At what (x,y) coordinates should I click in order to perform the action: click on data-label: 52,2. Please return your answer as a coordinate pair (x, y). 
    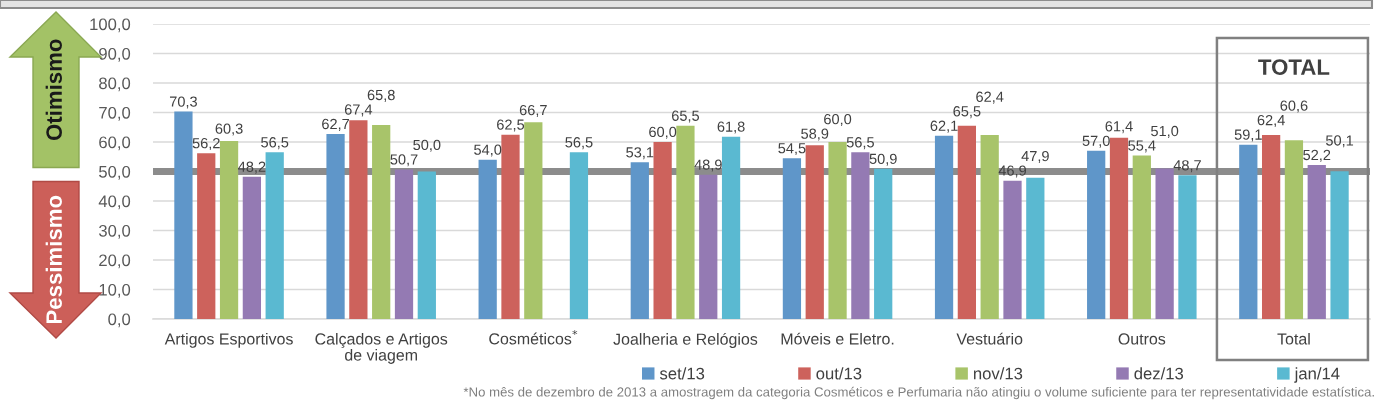
    Looking at the image, I should click on (1317, 155).